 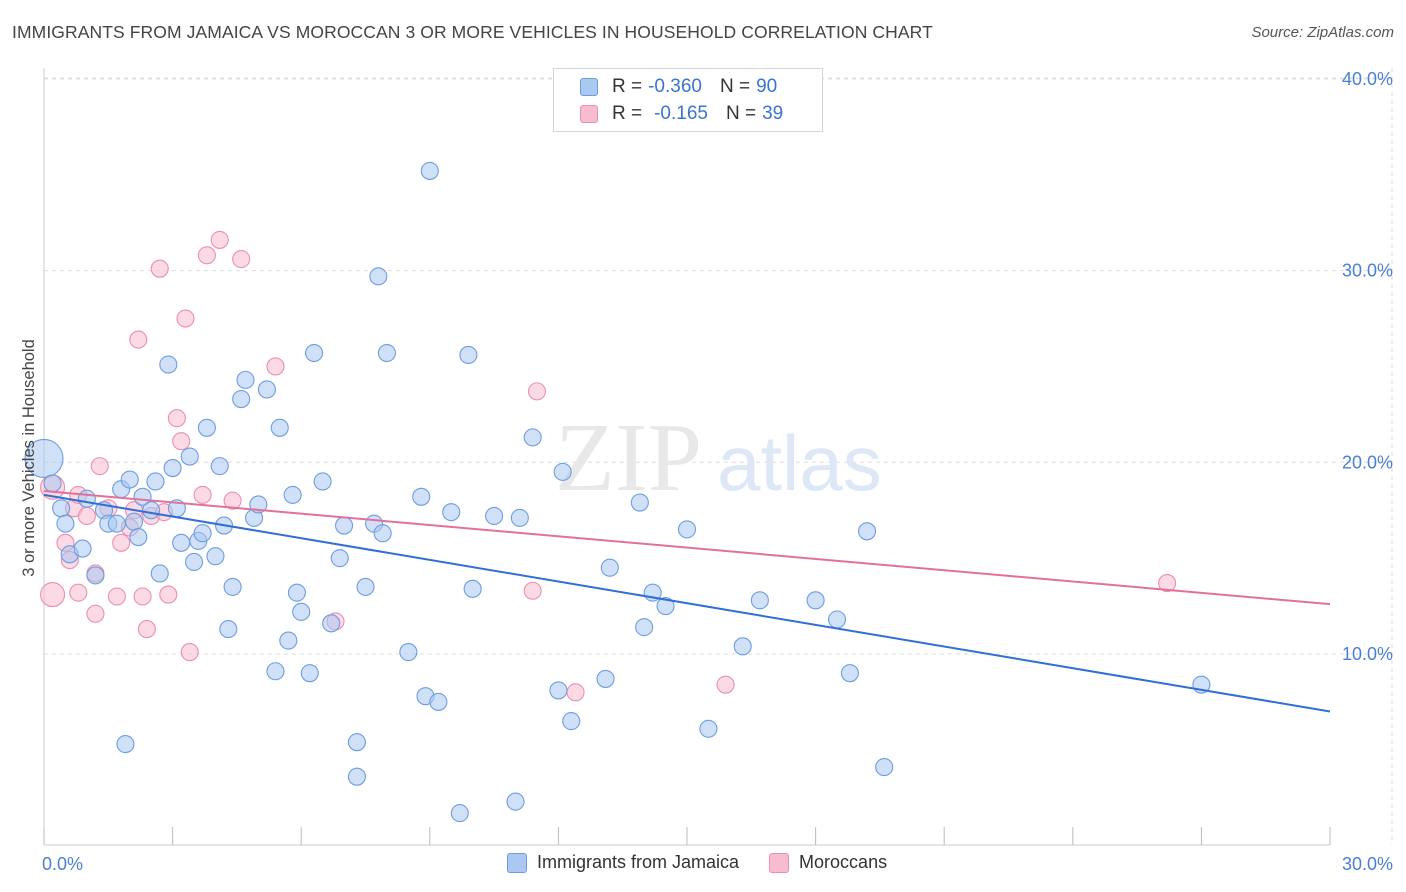 What do you see at coordinates (1367, 462) in the screenshot?
I see `y-tick-label: 20.0%` at bounding box center [1367, 462].